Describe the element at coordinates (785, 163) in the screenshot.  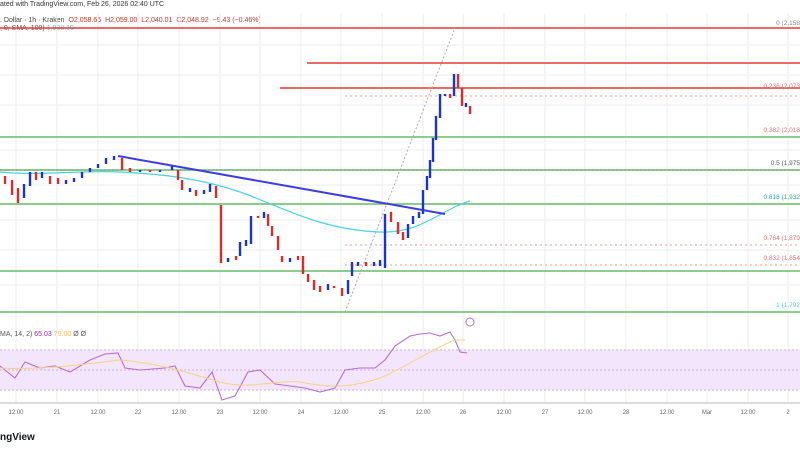
I see `fib-label-05: 0.5 (1,975` at that location.